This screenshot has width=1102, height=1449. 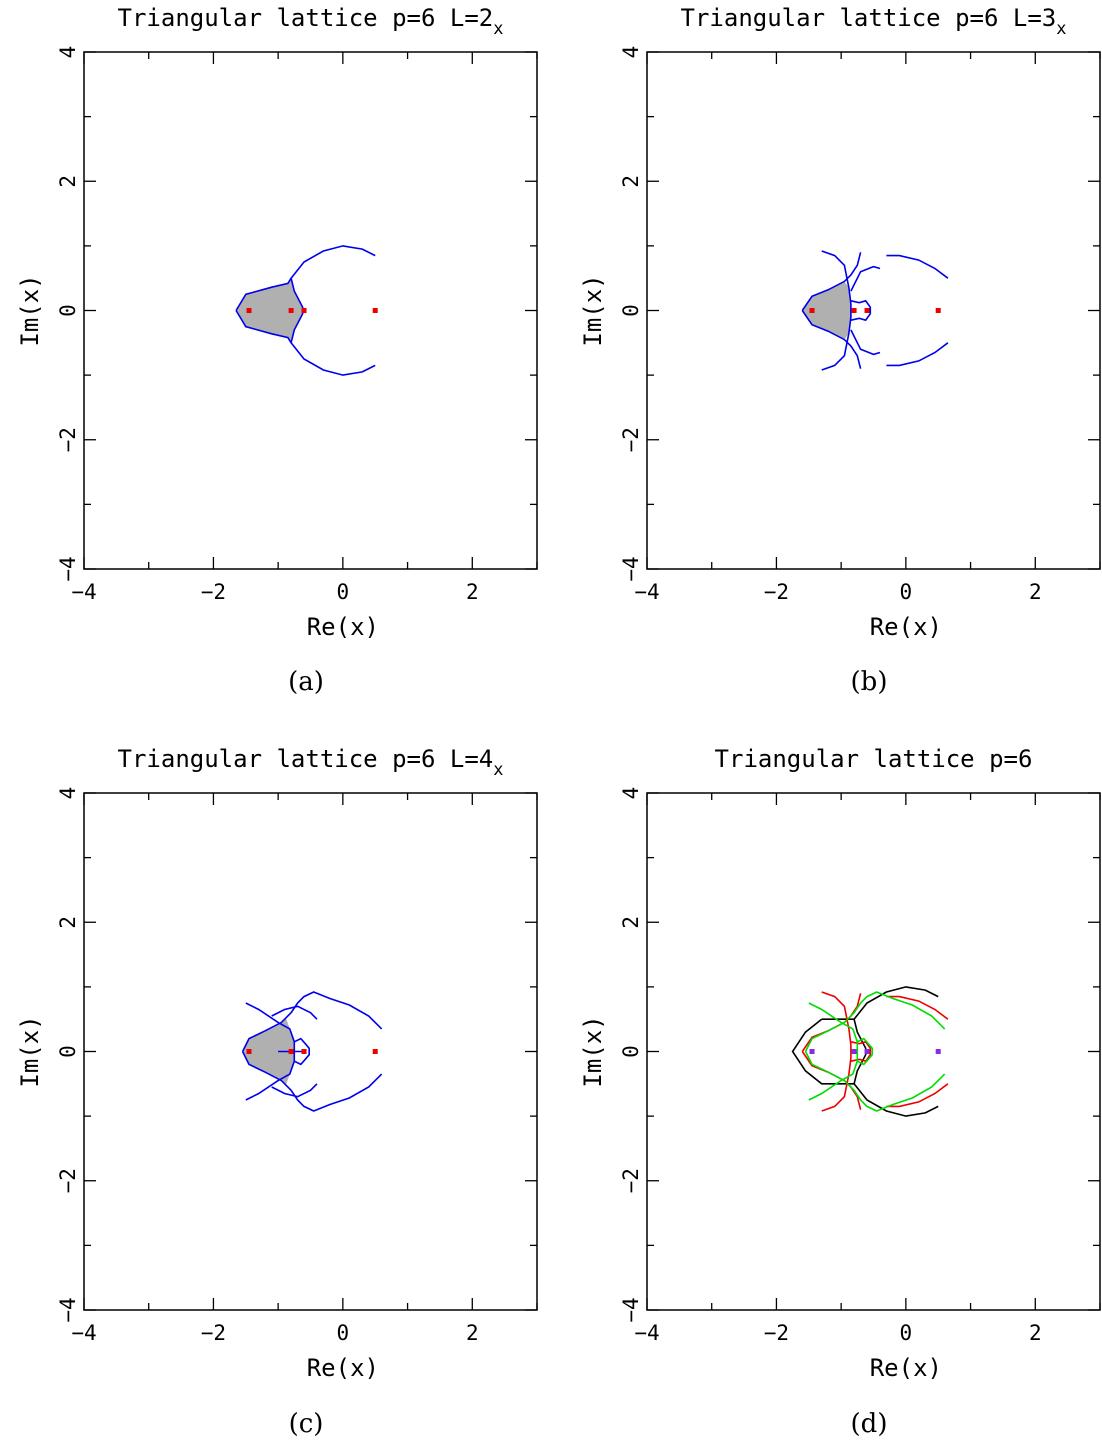 I want to click on chart-title: Triangular lattice p=6 L=3x, so click(x=874, y=21).